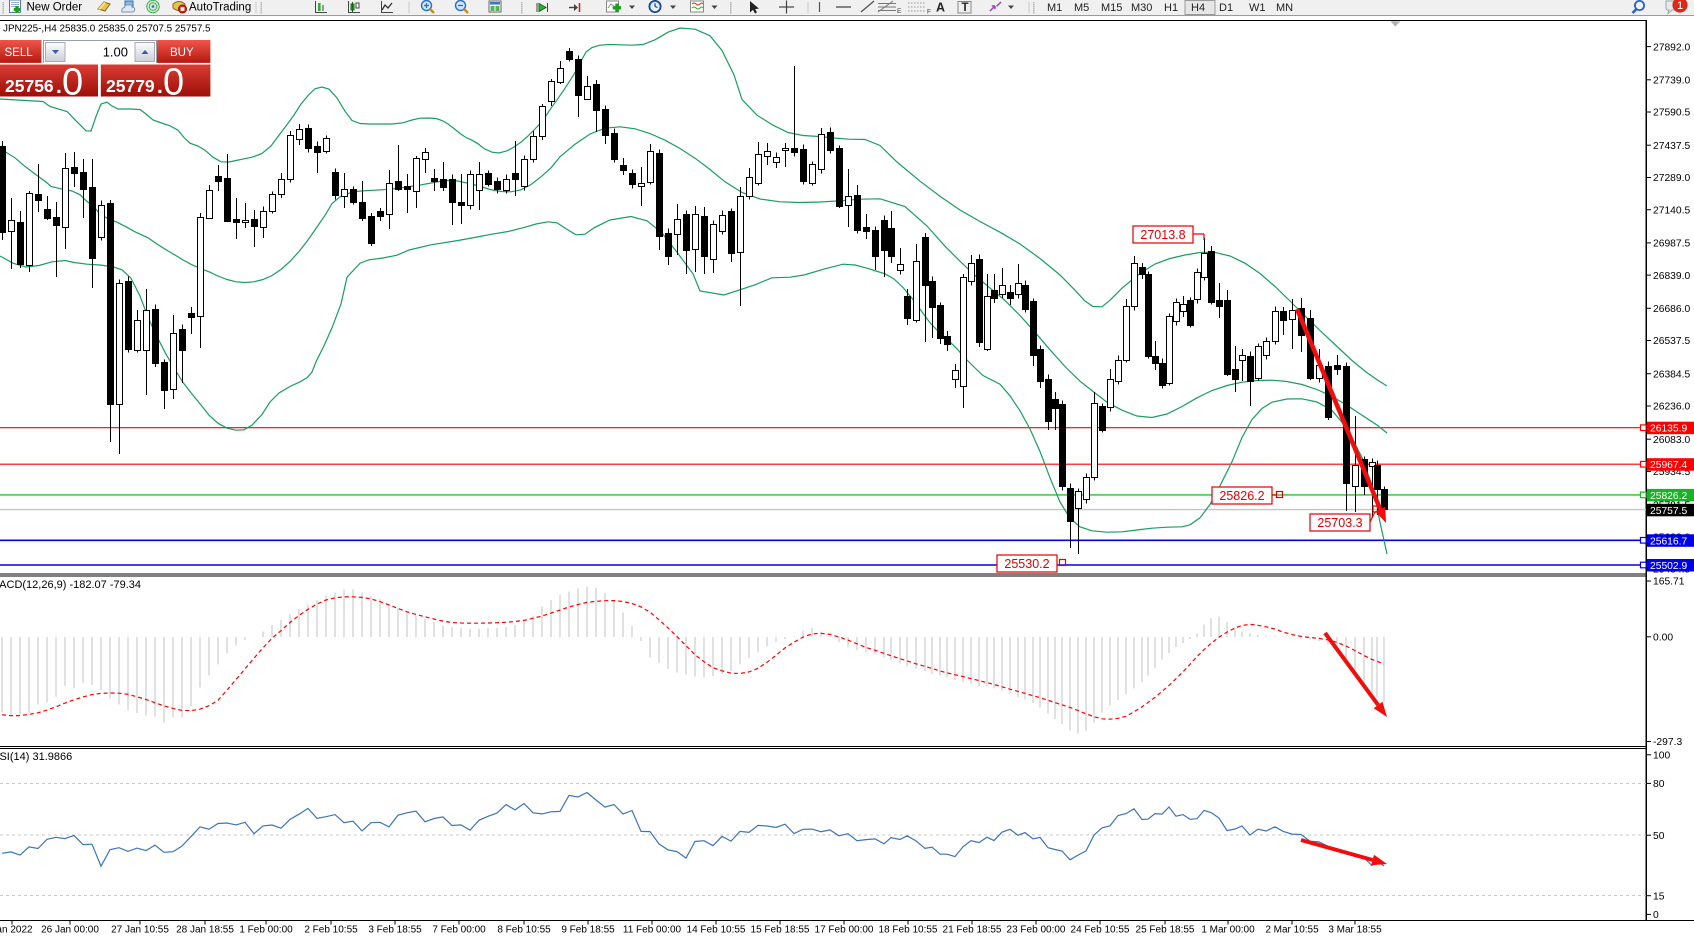  What do you see at coordinates (1292, 930) in the screenshot?
I see `svg-text: 2 Mar 10:55` at bounding box center [1292, 930].